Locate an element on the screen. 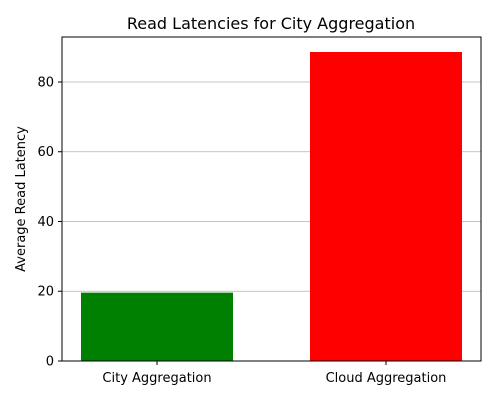  y-tick-label: 20 is located at coordinates (45, 292).